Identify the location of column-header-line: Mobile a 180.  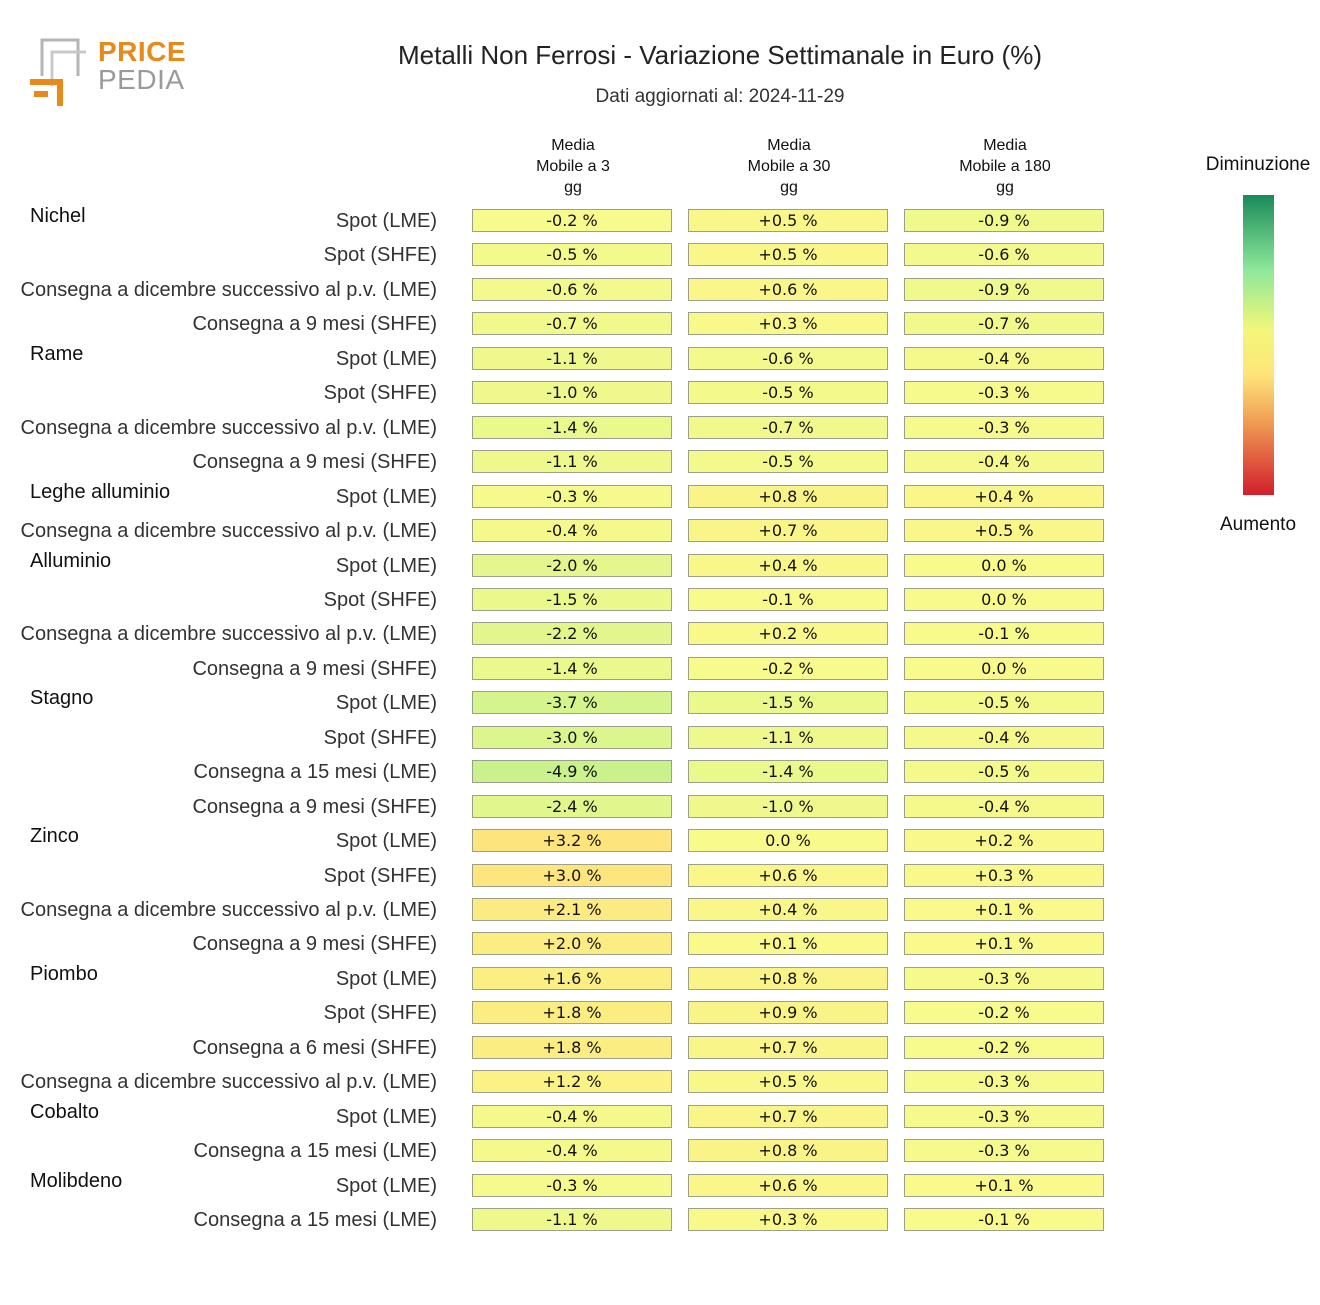
(1005, 166).